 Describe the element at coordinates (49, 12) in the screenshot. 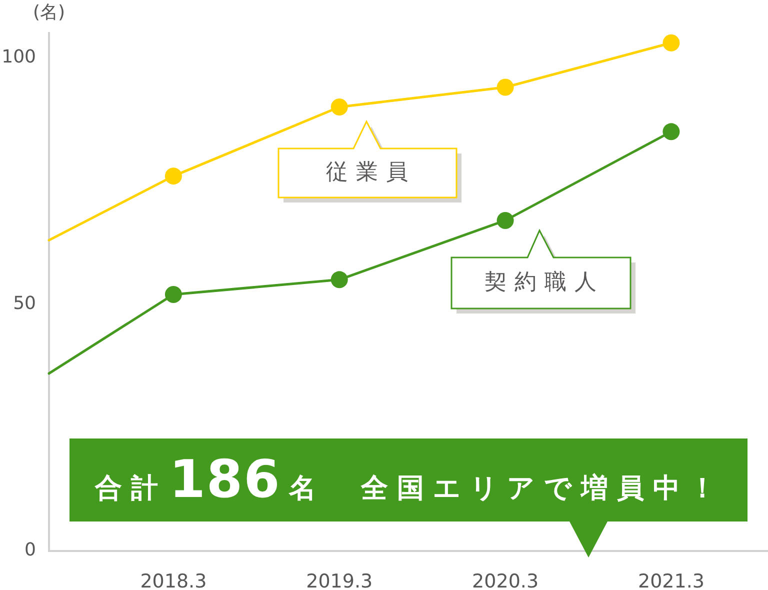

I see `y-axis-title: (名)` at that location.